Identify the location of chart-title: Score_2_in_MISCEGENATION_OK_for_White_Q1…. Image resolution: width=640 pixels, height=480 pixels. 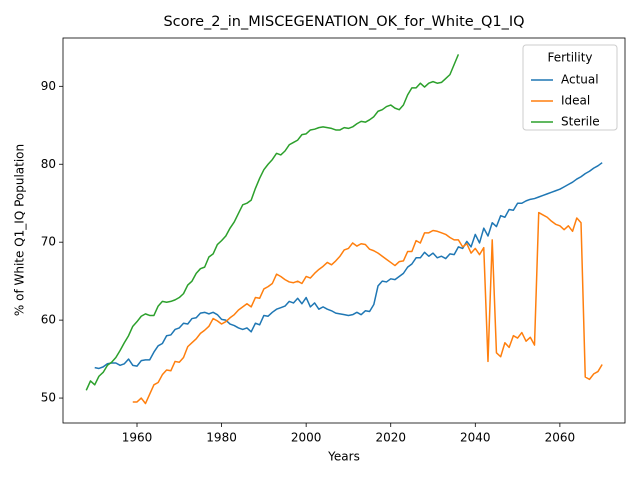
(343, 22).